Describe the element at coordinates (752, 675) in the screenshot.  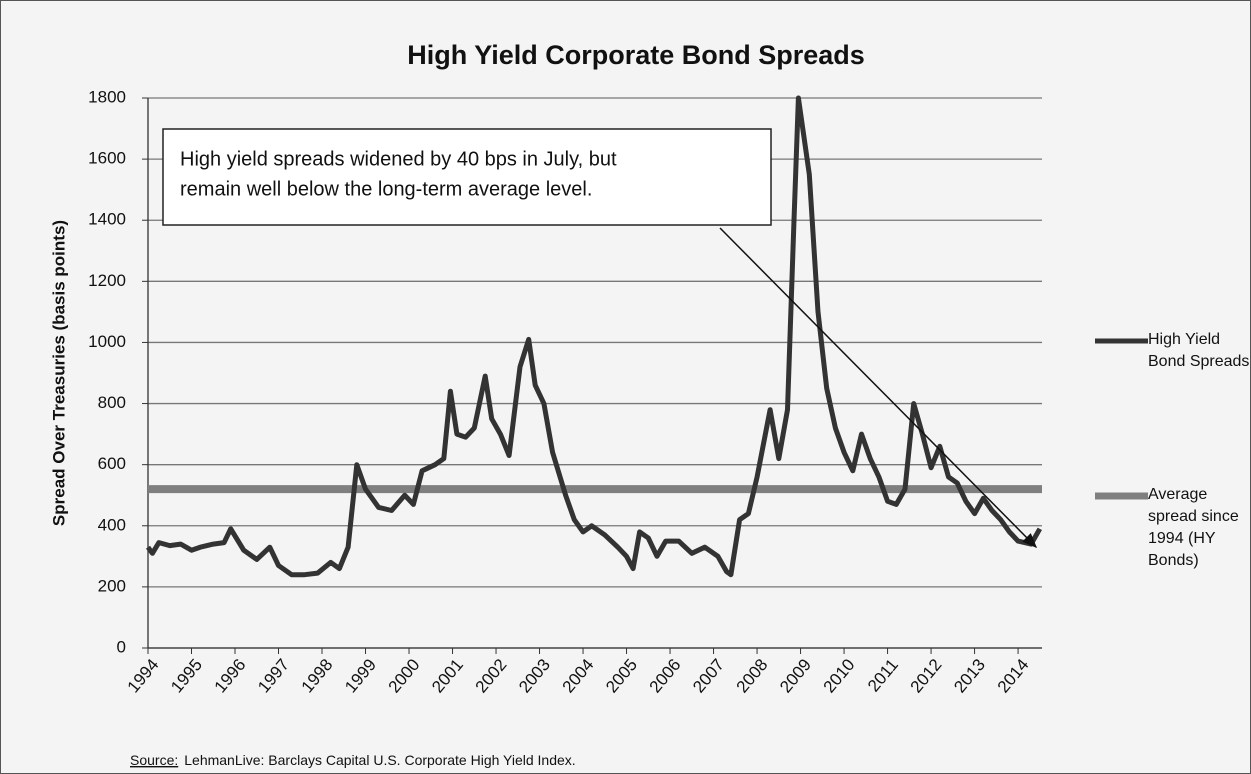
I see `x-tick-label: 2008` at that location.